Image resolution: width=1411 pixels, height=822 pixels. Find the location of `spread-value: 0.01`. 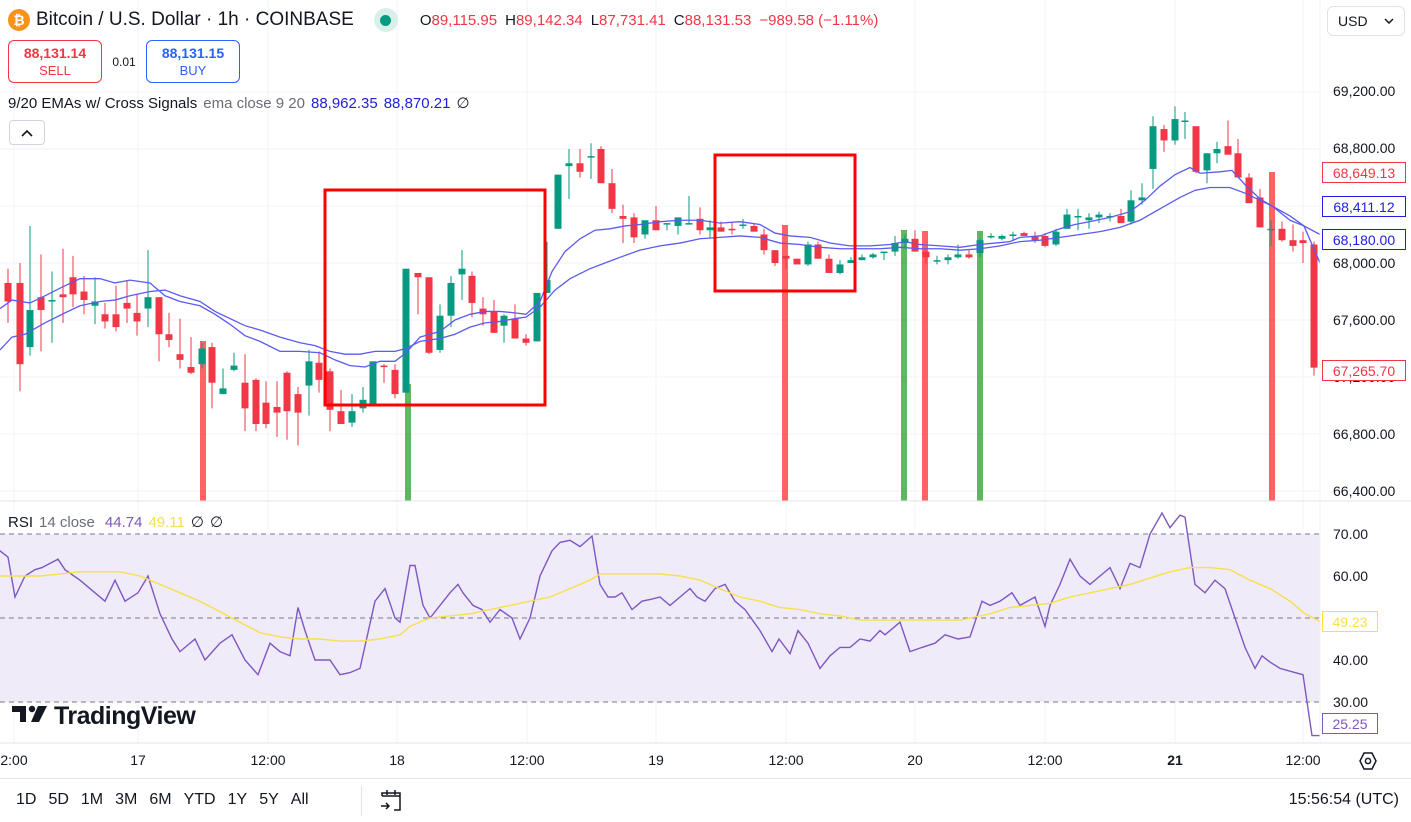

spread-value: 0.01 is located at coordinates (124, 61).